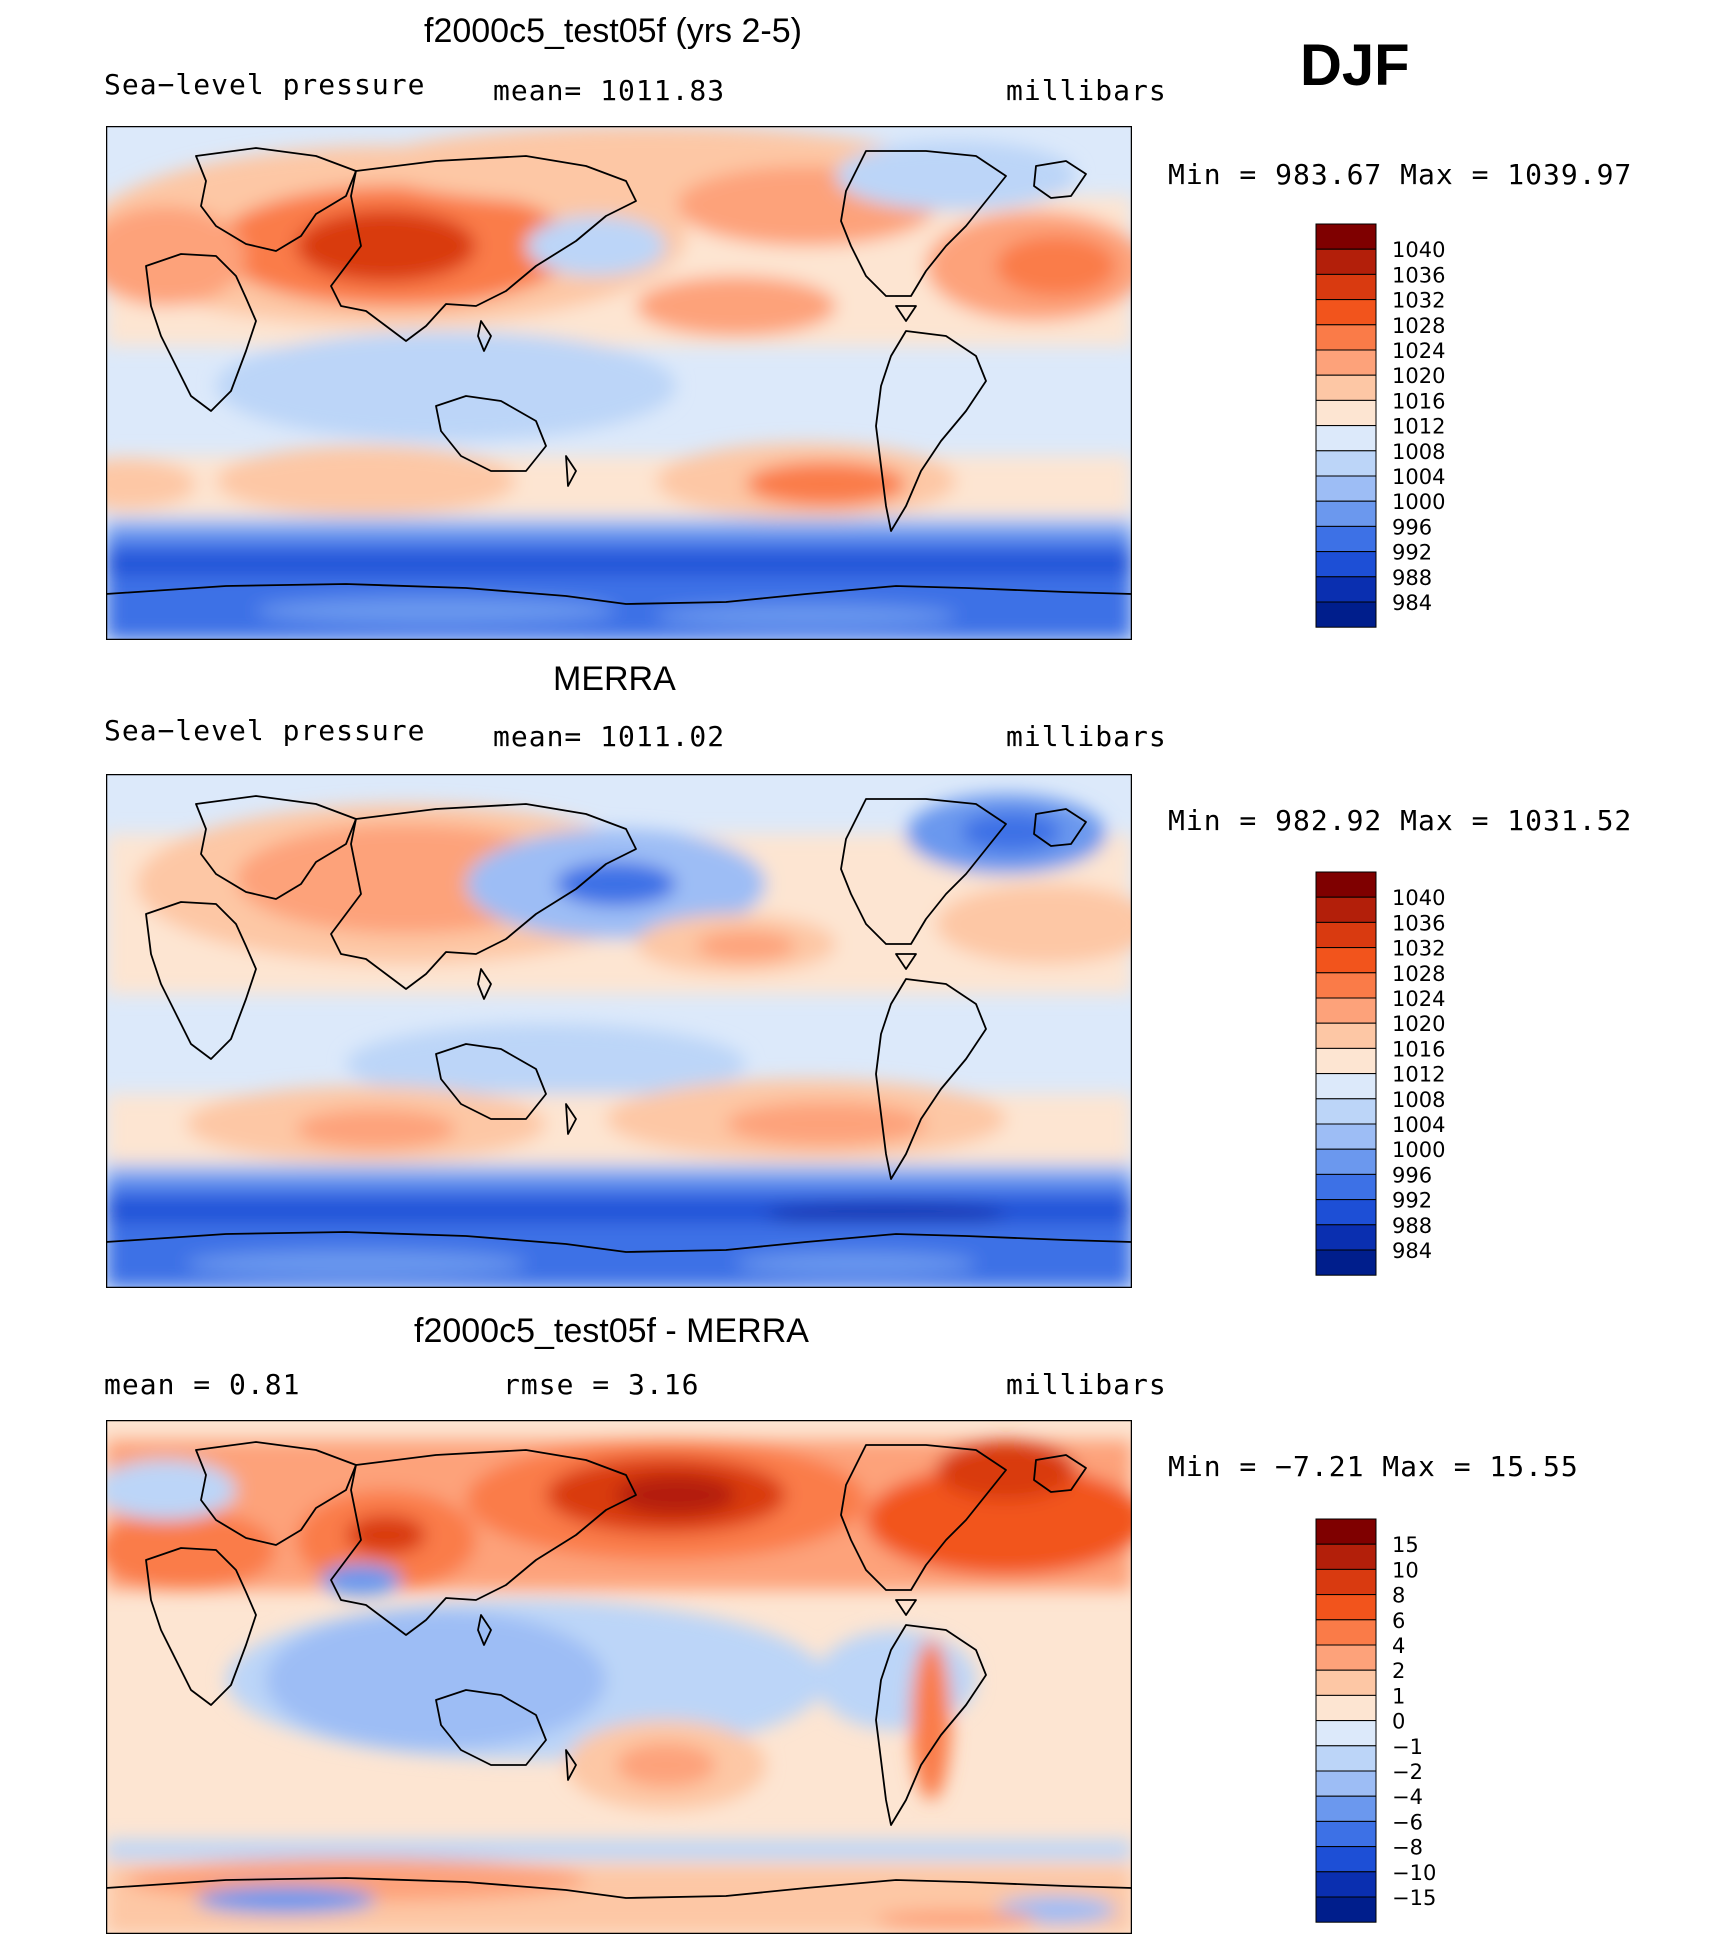 The width and height of the screenshot is (1710, 1941). Describe the element at coordinates (1418, 1100) in the screenshot. I see `colorbar-tick-label: 1008` at that location.